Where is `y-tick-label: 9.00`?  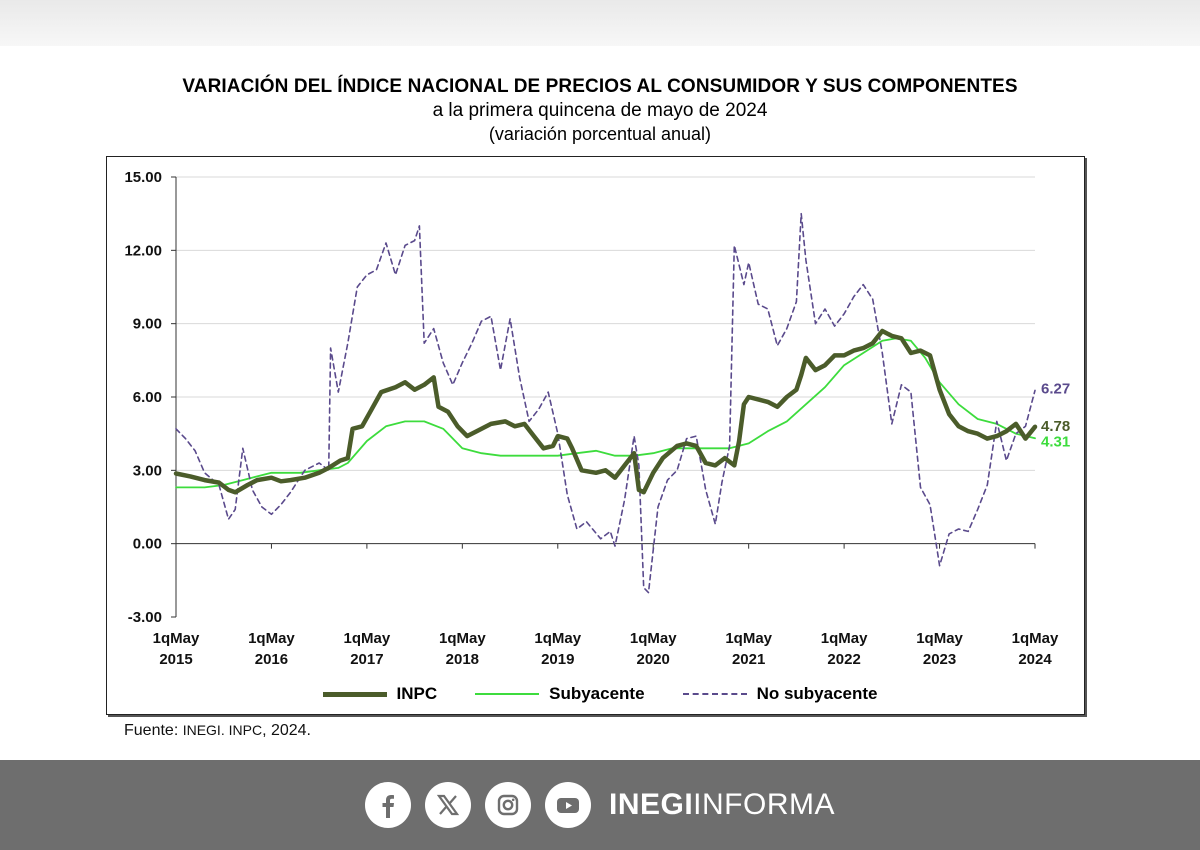
y-tick-label: 9.00 is located at coordinates (147, 324).